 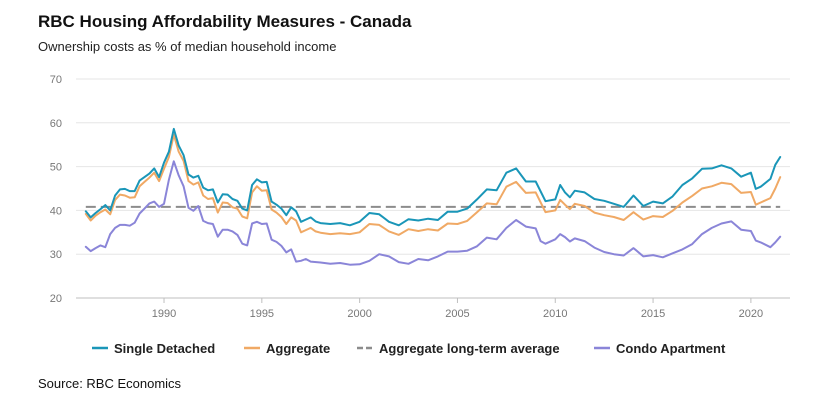 I want to click on y-tick-label: 30, so click(x=56, y=255).